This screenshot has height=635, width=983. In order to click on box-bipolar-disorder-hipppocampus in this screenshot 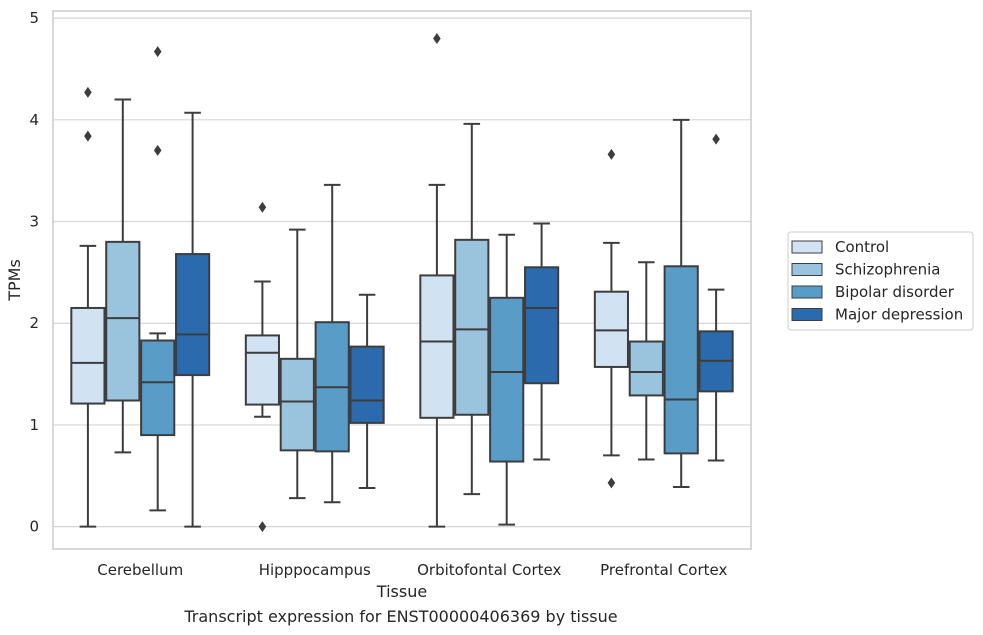, I will do `click(332, 343)`.